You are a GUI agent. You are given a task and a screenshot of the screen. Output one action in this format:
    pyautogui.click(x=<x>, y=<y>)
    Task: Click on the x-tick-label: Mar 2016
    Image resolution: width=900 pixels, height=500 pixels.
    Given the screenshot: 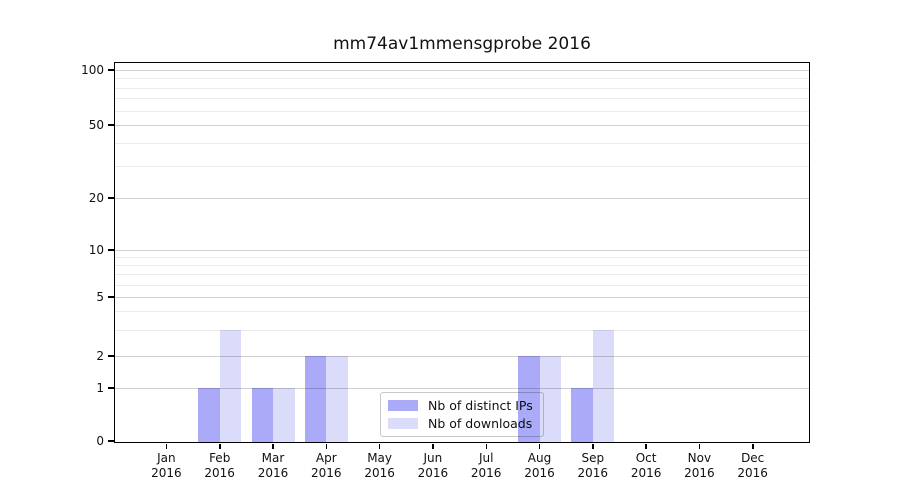 What is the action you would take?
    pyautogui.click(x=273, y=465)
    